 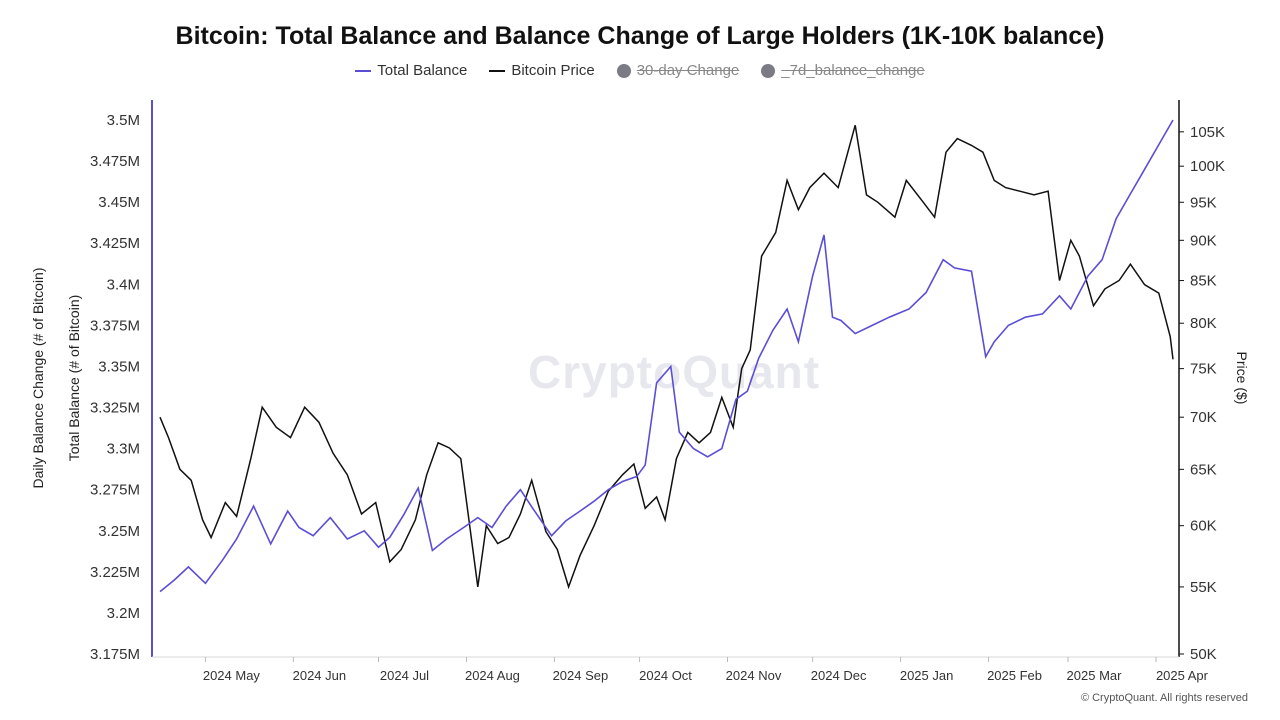 I want to click on right-tick-label: 105K, so click(x=1207, y=132).